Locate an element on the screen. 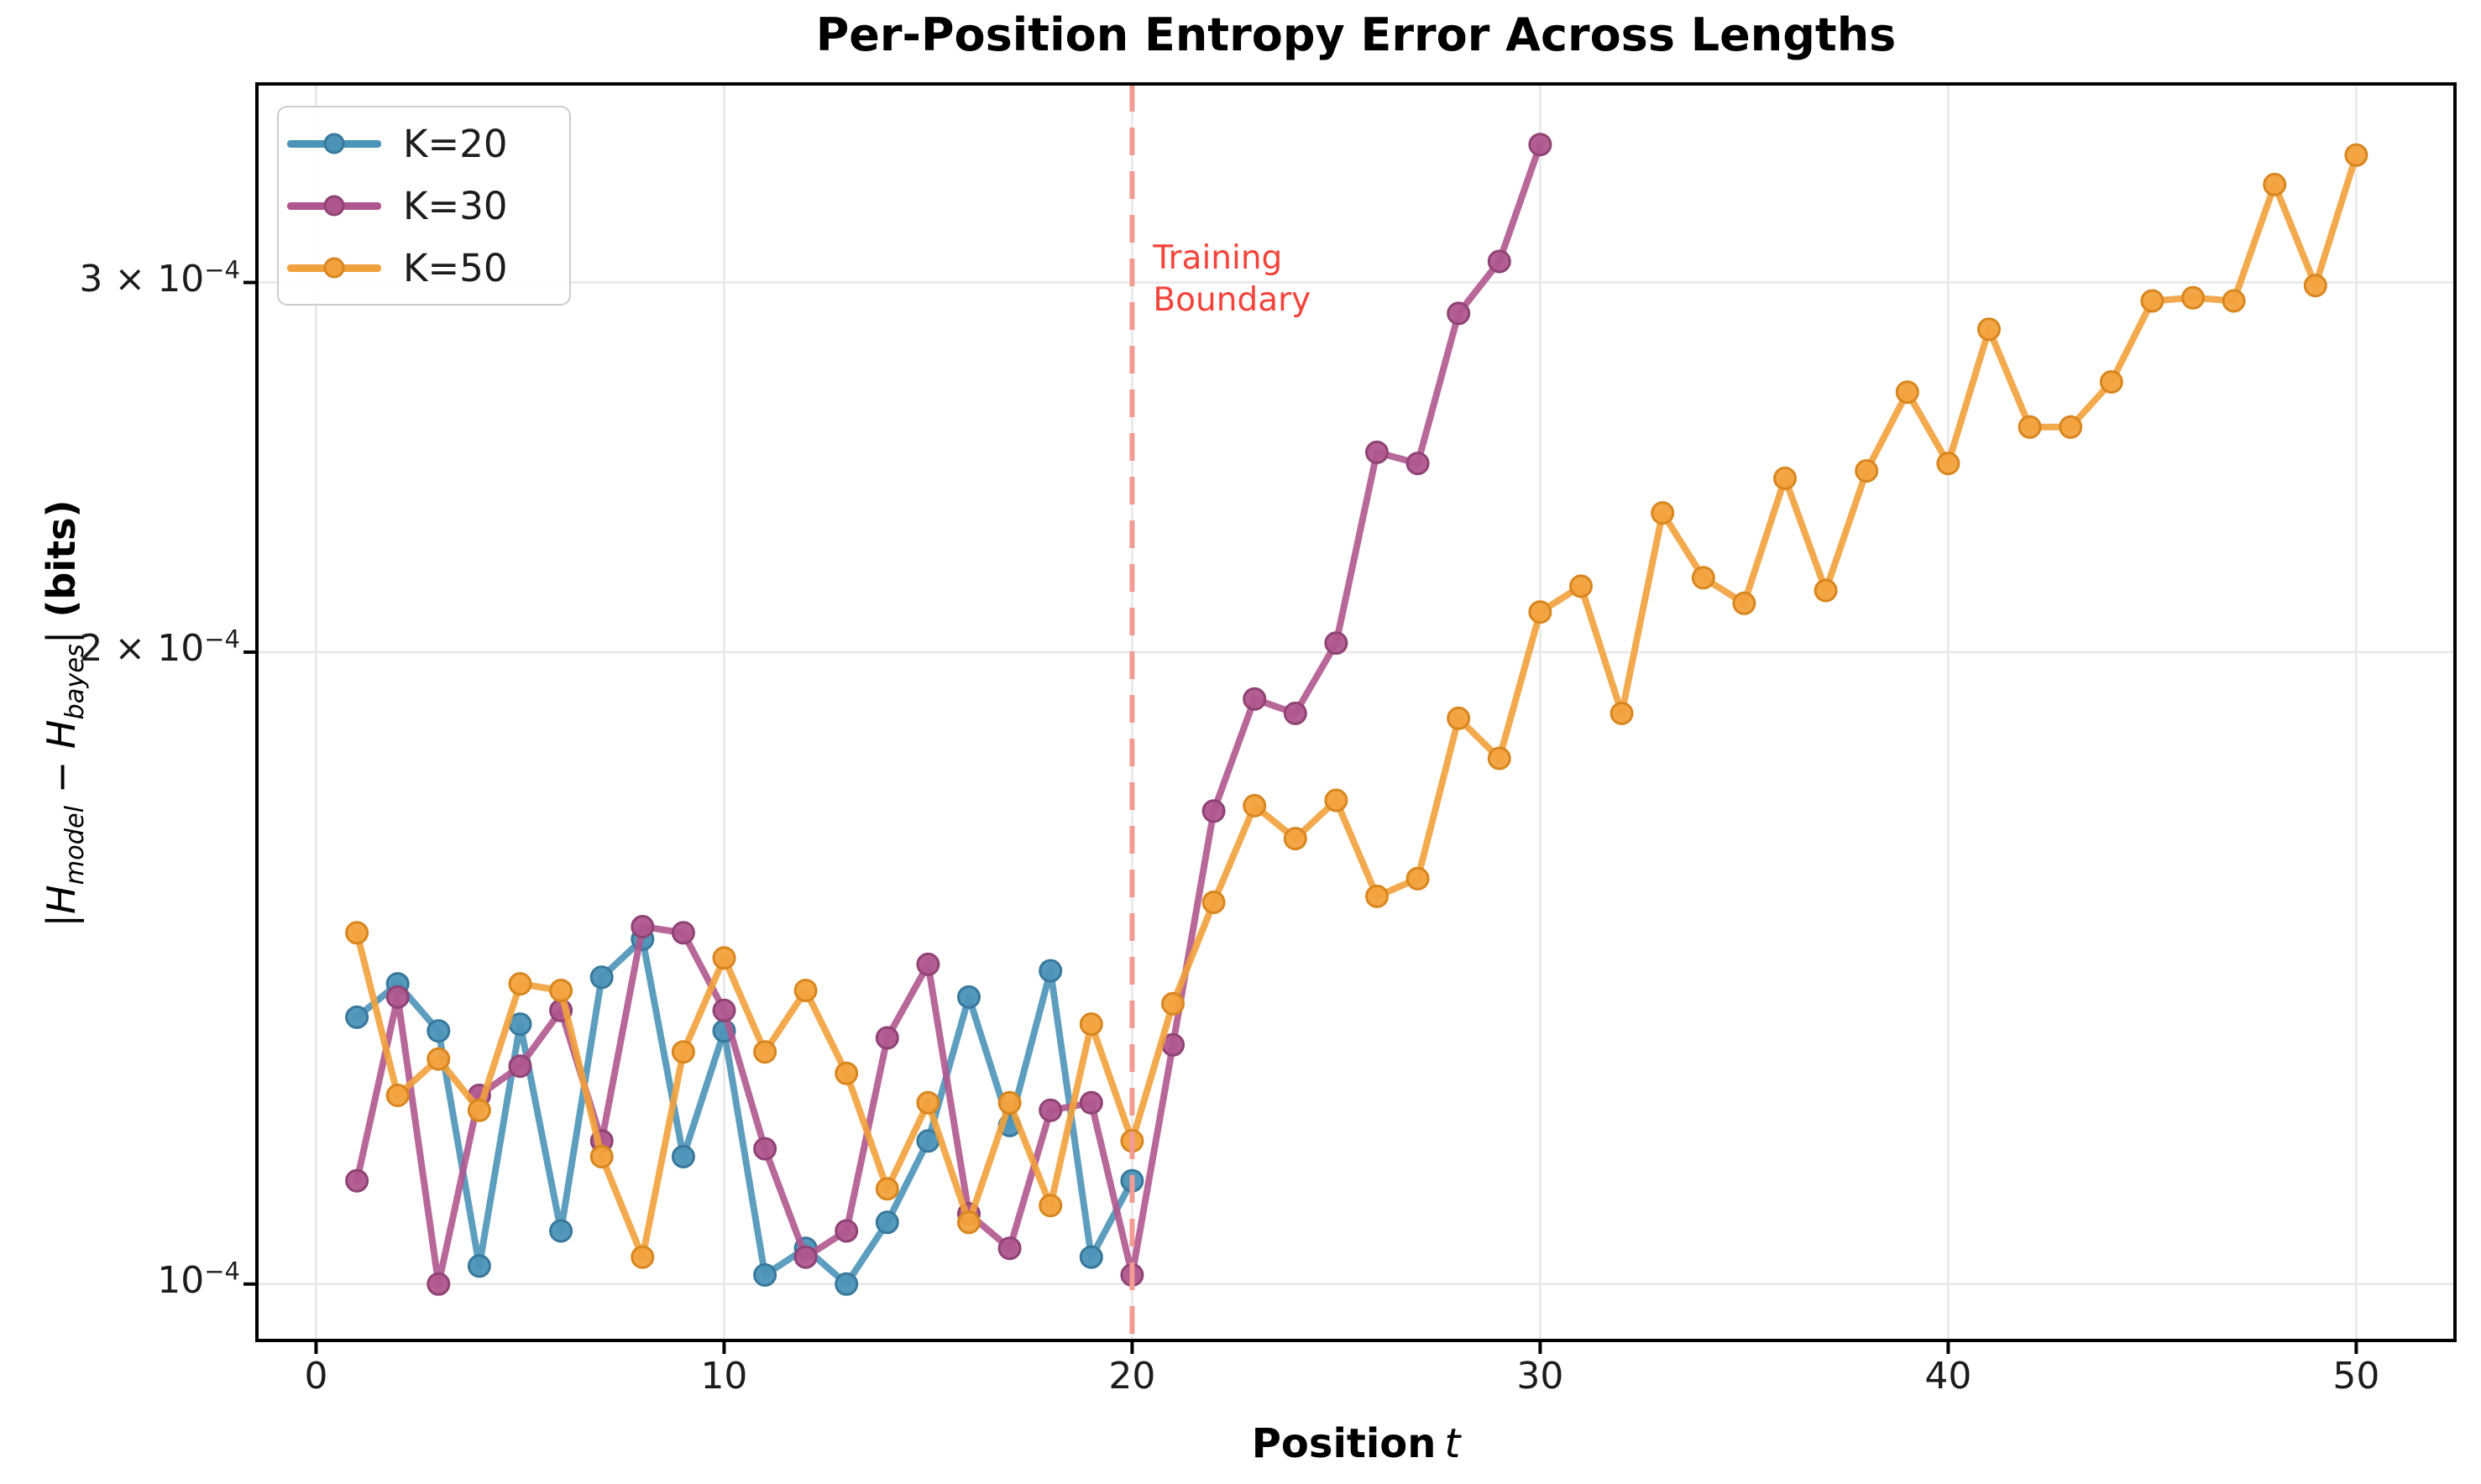 This screenshot has height=1484, width=2481. annotation-line-2: Boundary is located at coordinates (1232, 299).